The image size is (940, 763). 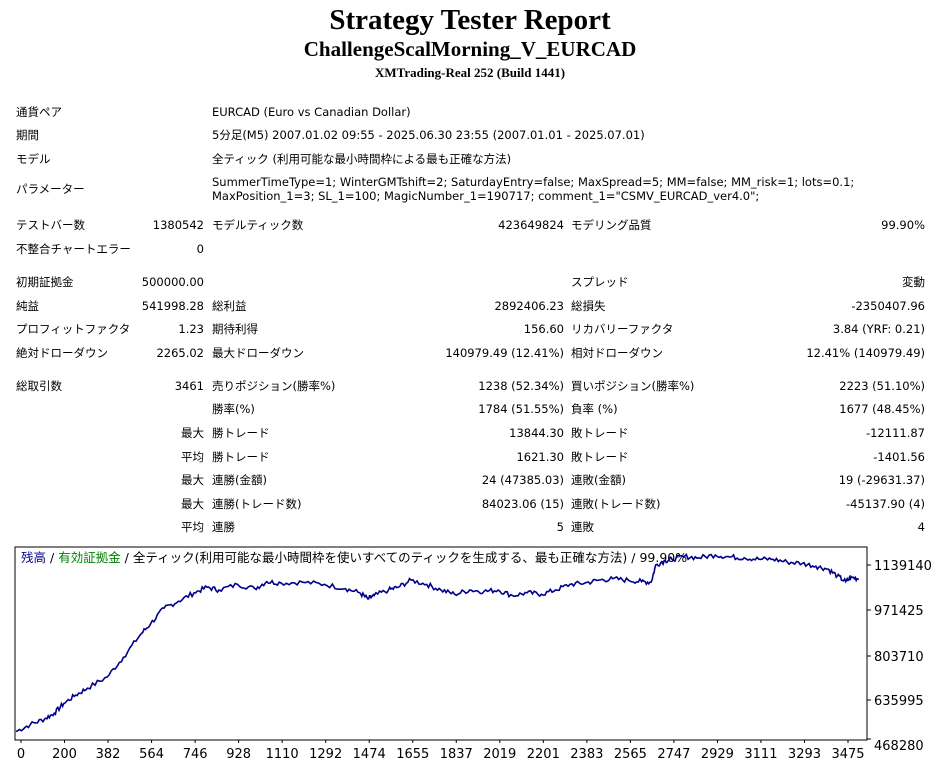 I want to click on recovery-value: 3.84 (YRF: 0.21), so click(x=878, y=329).